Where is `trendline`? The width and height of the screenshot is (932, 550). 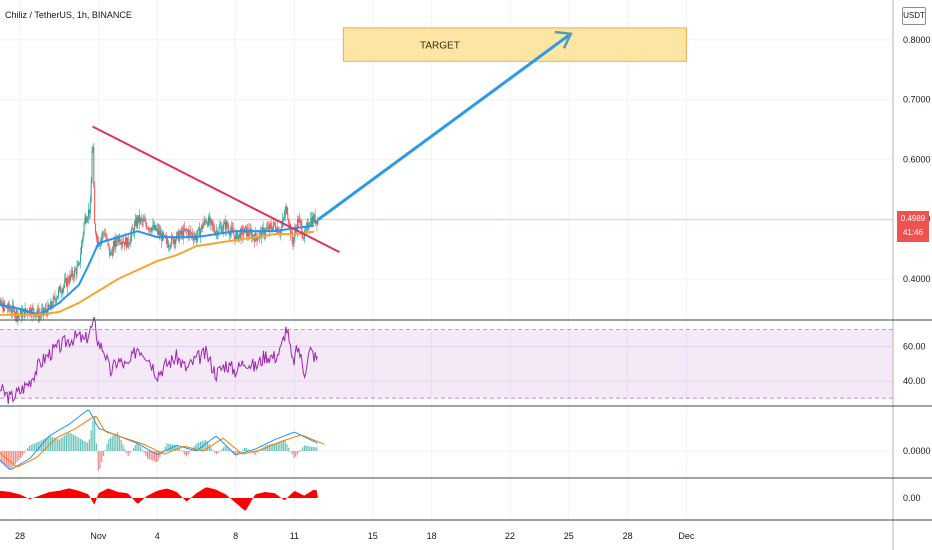
trendline is located at coordinates (216, 189).